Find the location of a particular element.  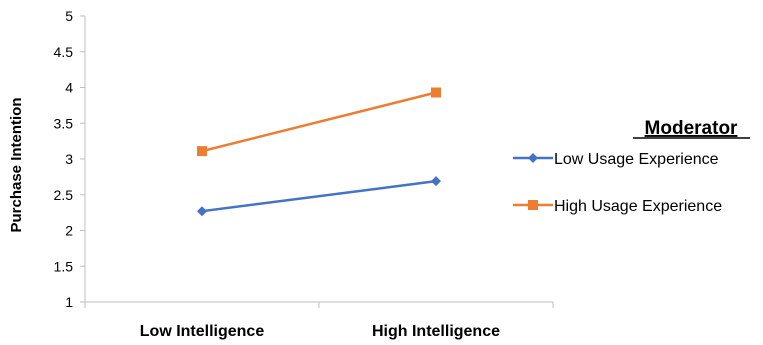

x-axis-categories: Low Intelligence High Intelligence is located at coordinates (320, 331).